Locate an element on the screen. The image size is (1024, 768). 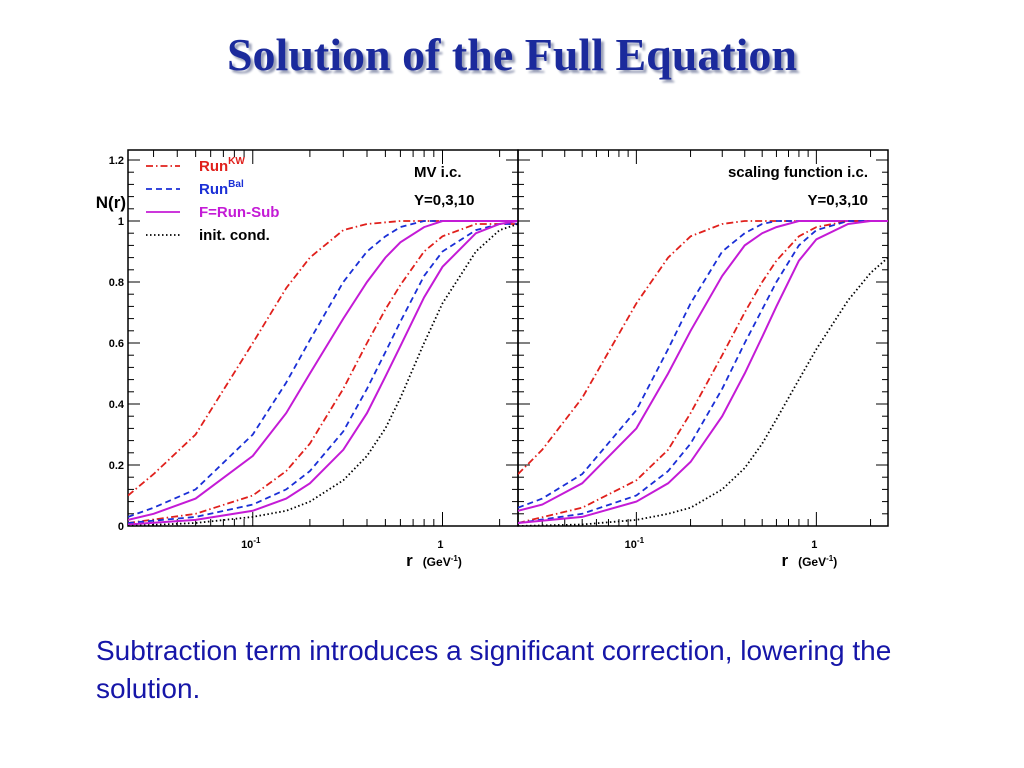
legend-label: RunBal is located at coordinates (221, 188).